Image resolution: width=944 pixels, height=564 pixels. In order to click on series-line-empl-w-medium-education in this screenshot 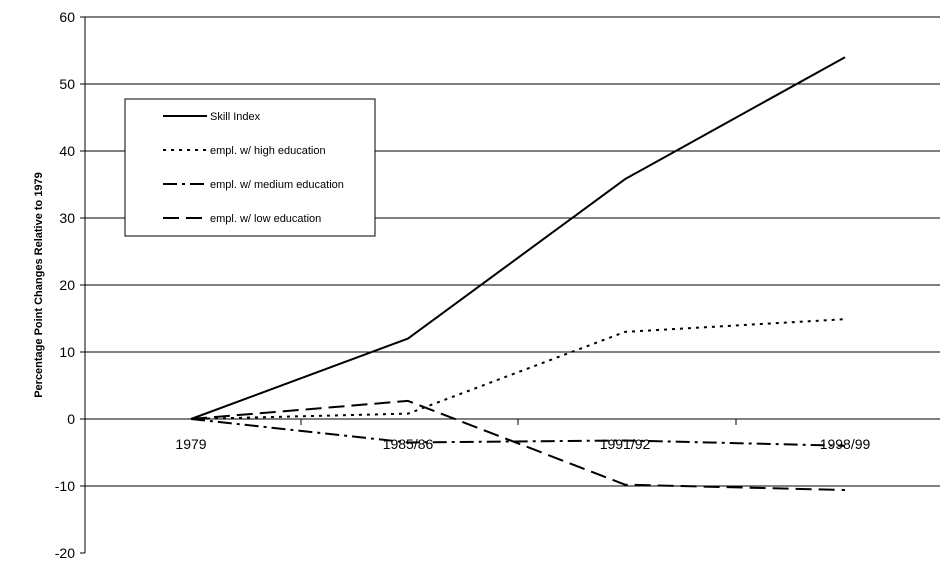, I will do `click(518, 432)`.